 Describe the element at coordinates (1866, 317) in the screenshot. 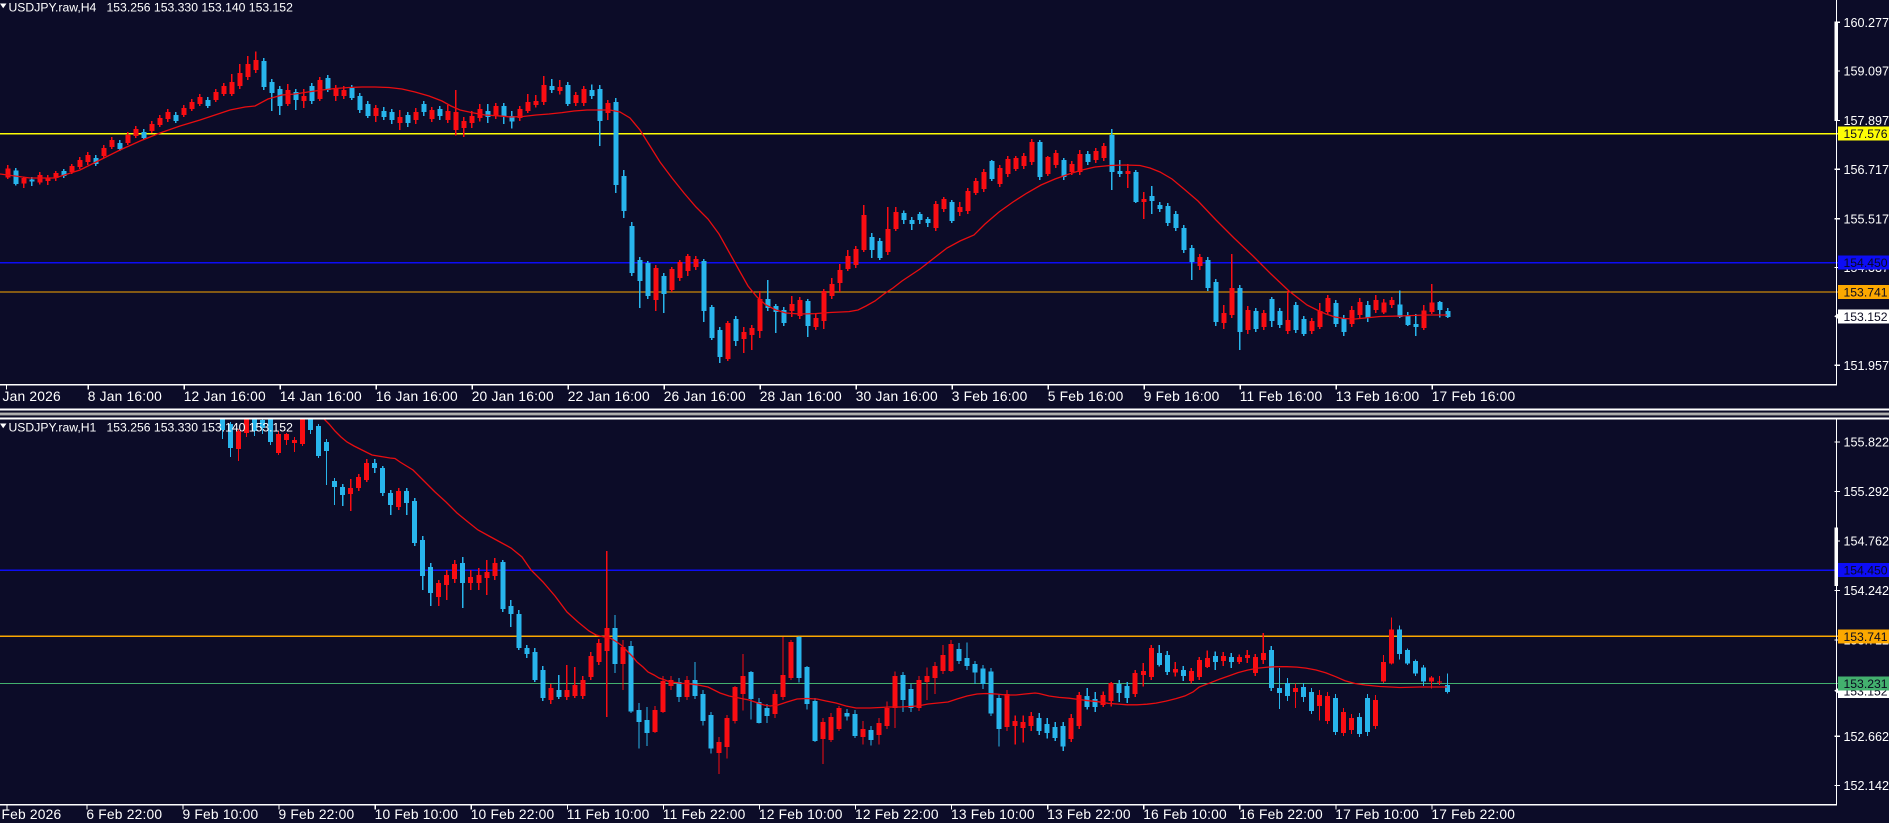

I see `svg-text: 153.152` at that location.